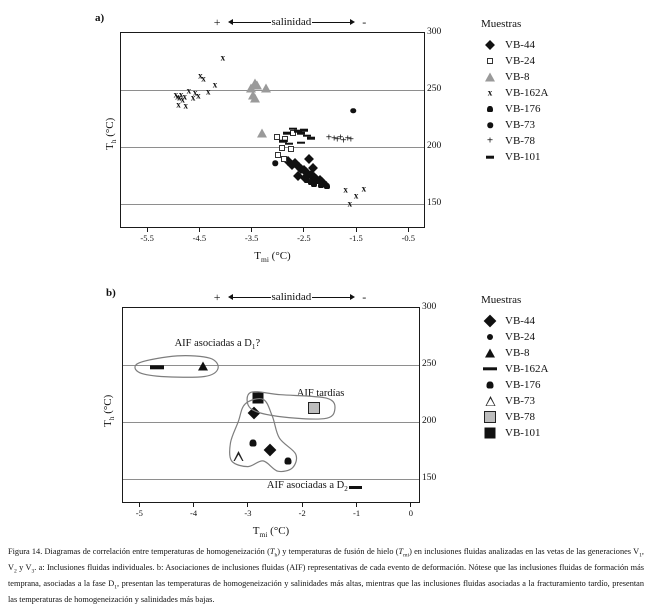 This screenshot has height=616, width=652. Describe the element at coordinates (490, 61) in the screenshot. I see `marker-square-open` at that location.